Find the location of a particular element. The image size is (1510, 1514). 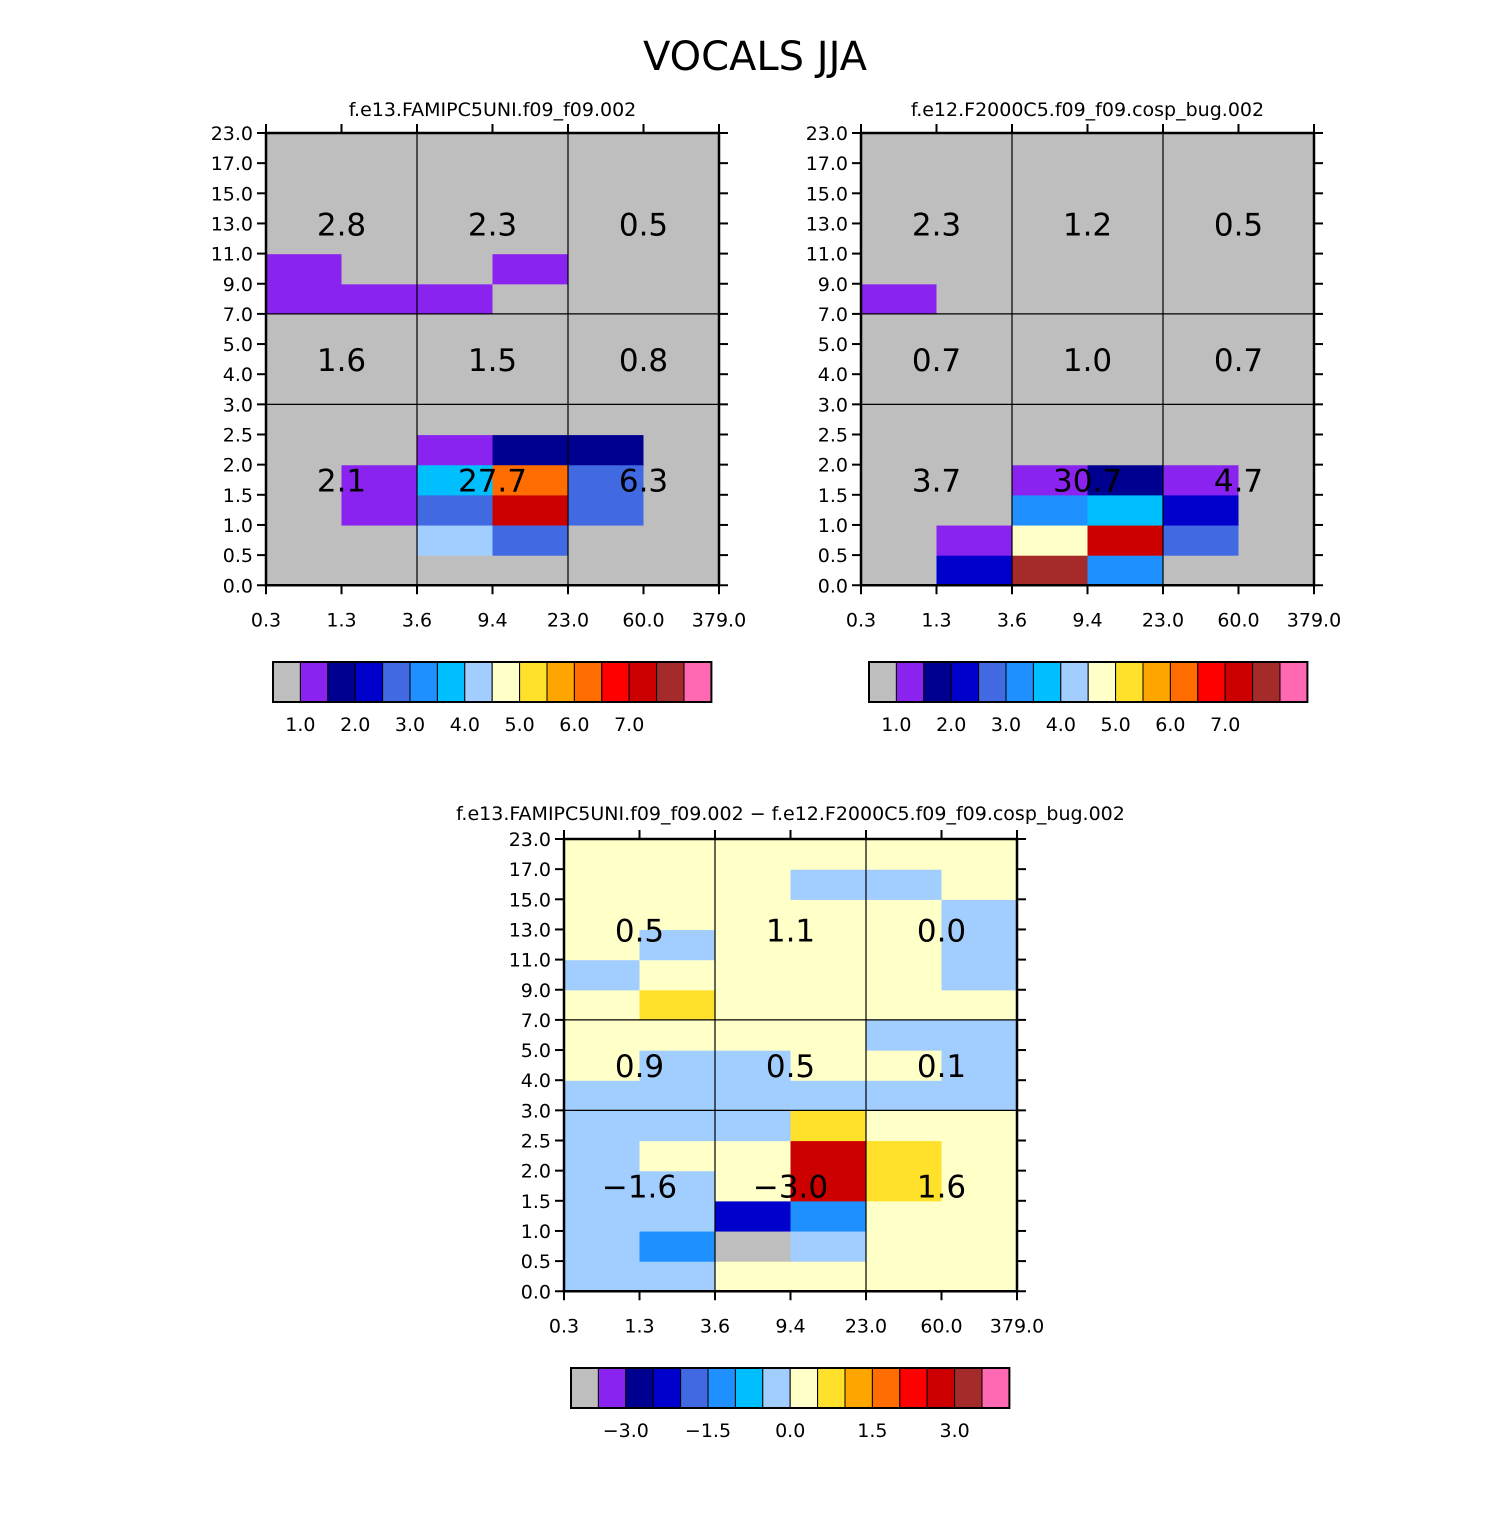

x-tick-label: 23.0 is located at coordinates (1163, 620).